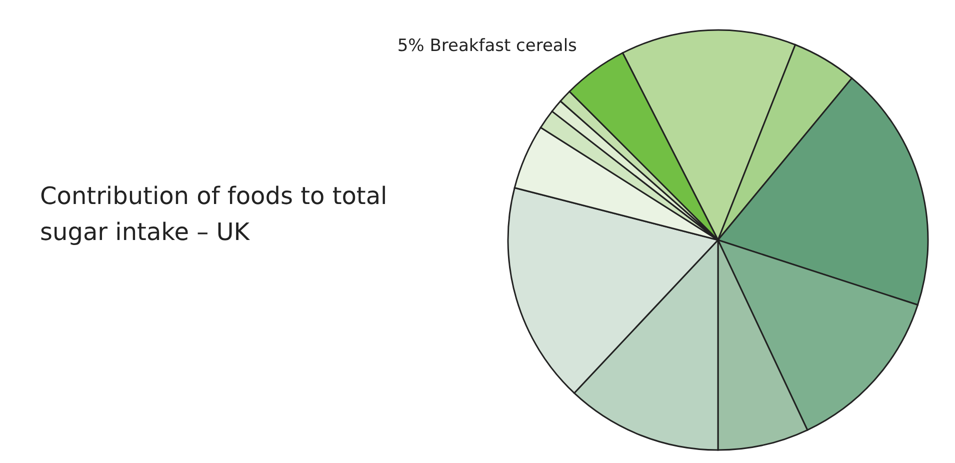 This screenshot has height=463, width=955. I want to click on text: Contribution of foods to total sugar intake – UK, so click(214, 214).